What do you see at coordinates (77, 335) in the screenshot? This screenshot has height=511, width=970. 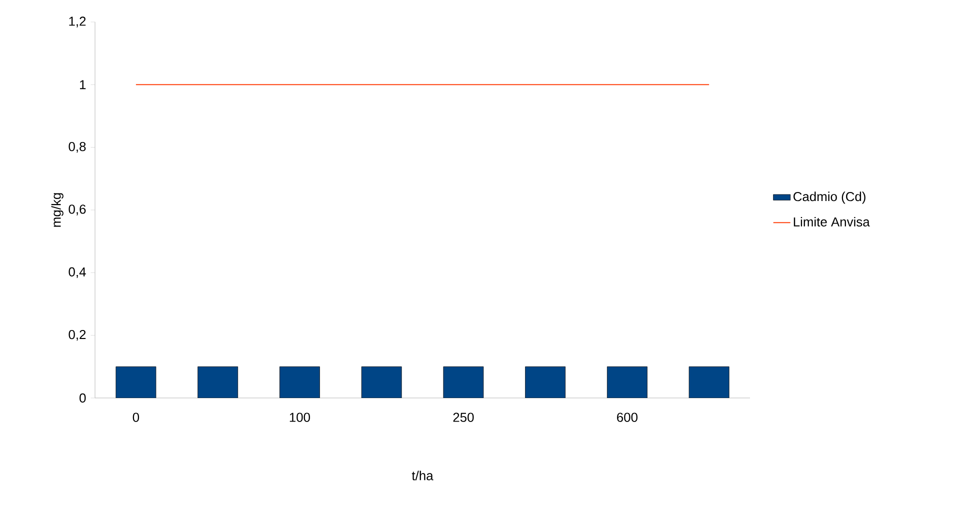 I see `y-tick-label: 0,2` at bounding box center [77, 335].